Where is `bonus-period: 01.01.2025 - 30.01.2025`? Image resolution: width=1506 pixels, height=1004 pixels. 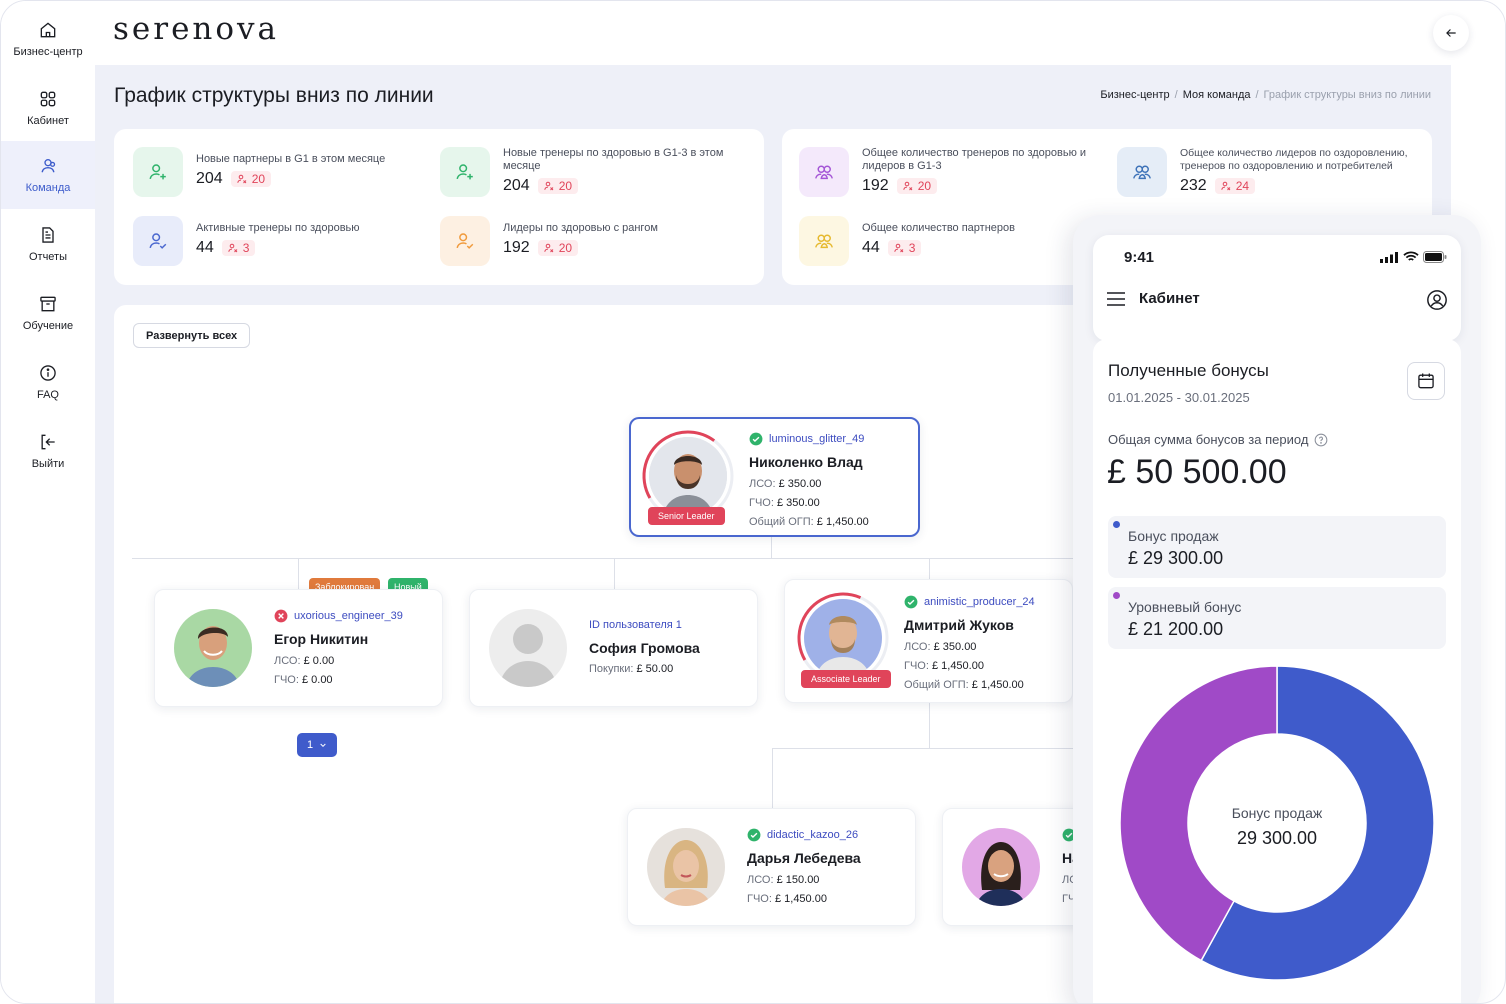
bonus-period: 01.01.2025 - 30.01.2025 is located at coordinates (1179, 397).